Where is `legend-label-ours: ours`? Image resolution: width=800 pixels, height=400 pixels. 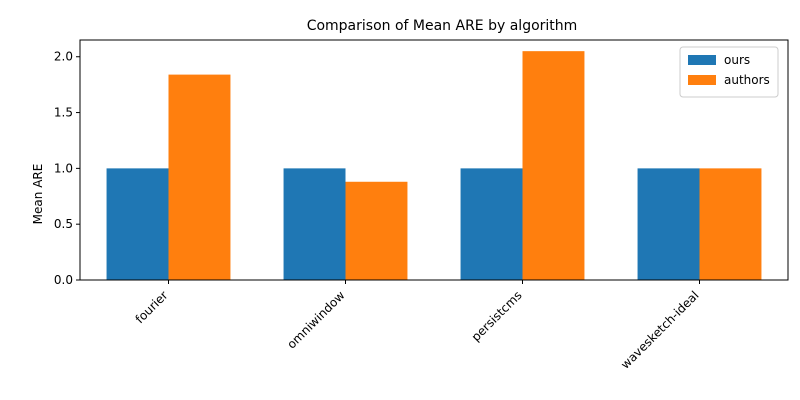 legend-label-ours: ours is located at coordinates (737, 60).